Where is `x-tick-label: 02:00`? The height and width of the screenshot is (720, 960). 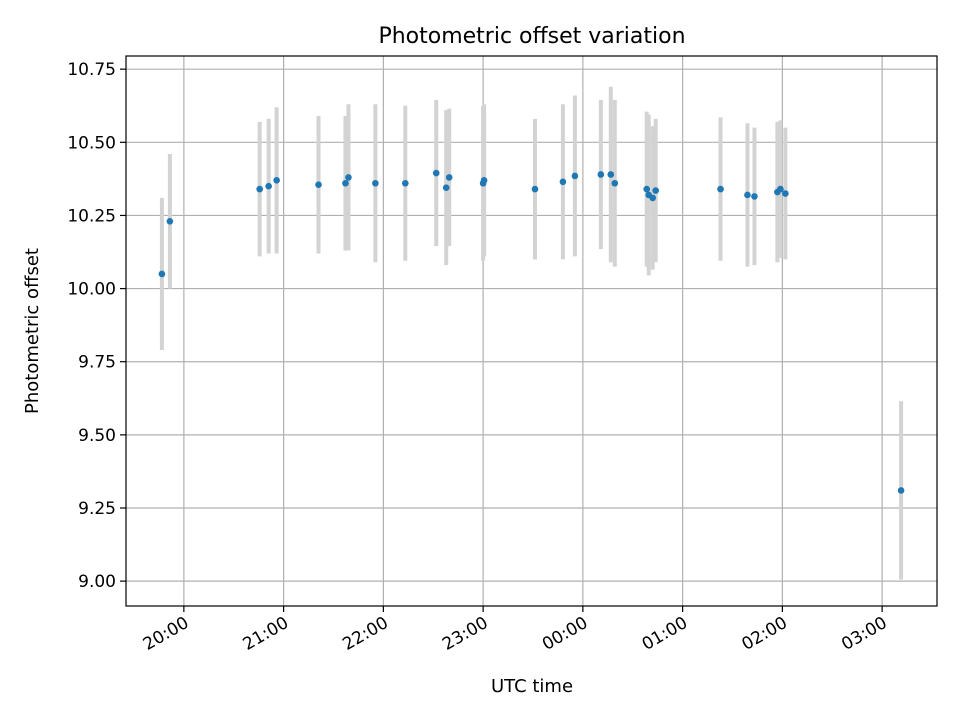 x-tick-label: 02:00 is located at coordinates (764, 634).